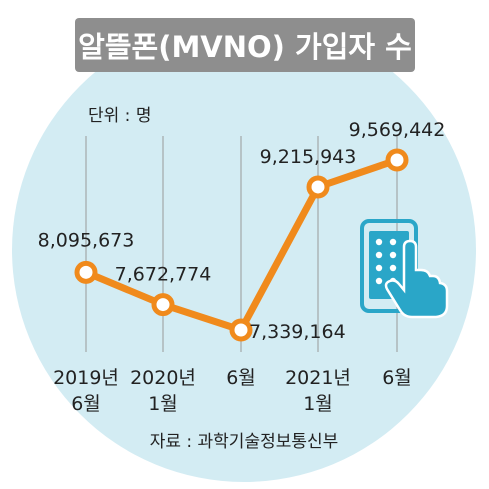 The width and height of the screenshot is (489, 489). I want to click on title-banner: 알뜰폰(MVNO) 가입자 수, so click(245, 45).